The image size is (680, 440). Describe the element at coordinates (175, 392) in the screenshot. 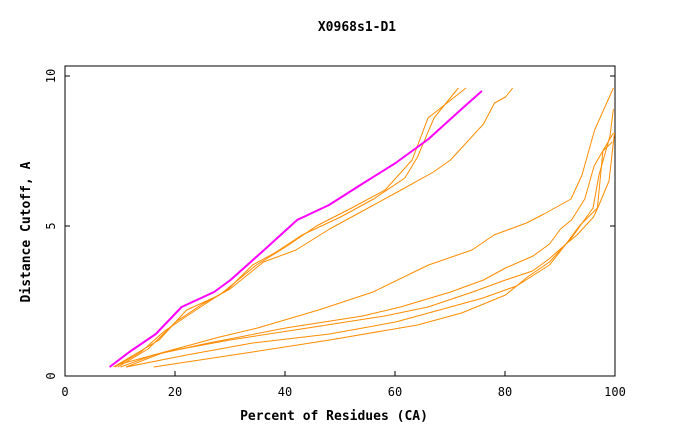

I see `x-tick-label: 20` at that location.